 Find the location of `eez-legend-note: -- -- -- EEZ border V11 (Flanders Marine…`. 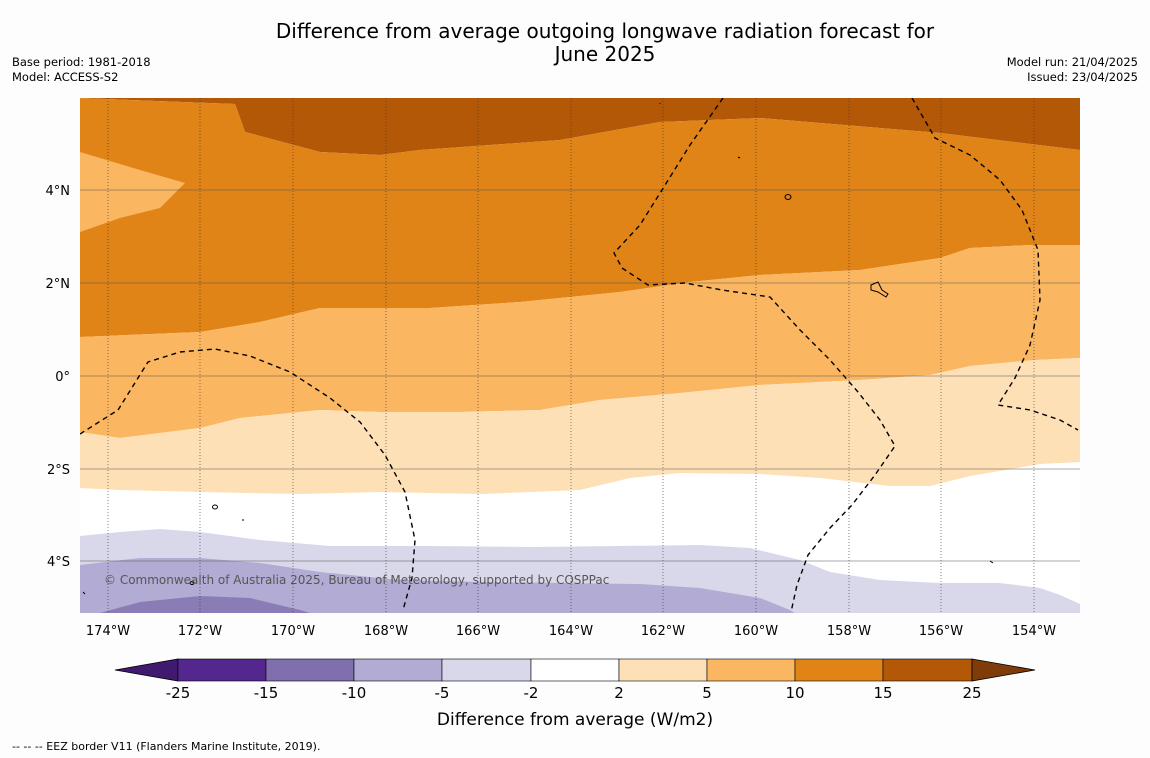

eez-legend-note: -- -- -- EEZ border V11 (Flanders Marine… is located at coordinates (166, 746).